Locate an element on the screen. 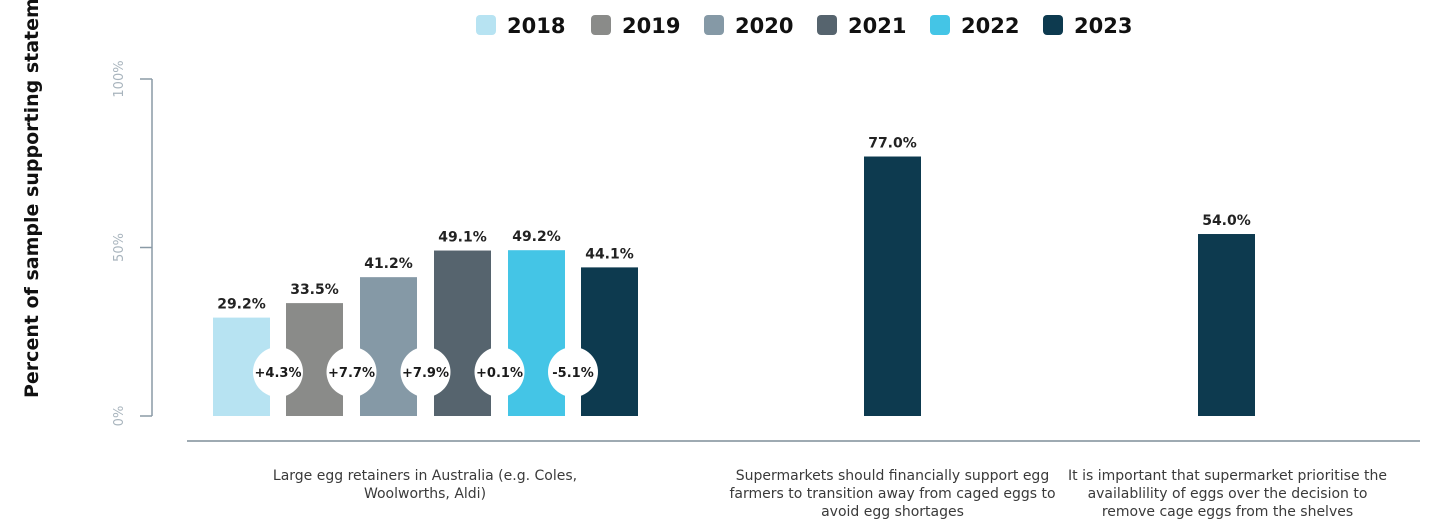  change-label: +7.9% is located at coordinates (425, 373).